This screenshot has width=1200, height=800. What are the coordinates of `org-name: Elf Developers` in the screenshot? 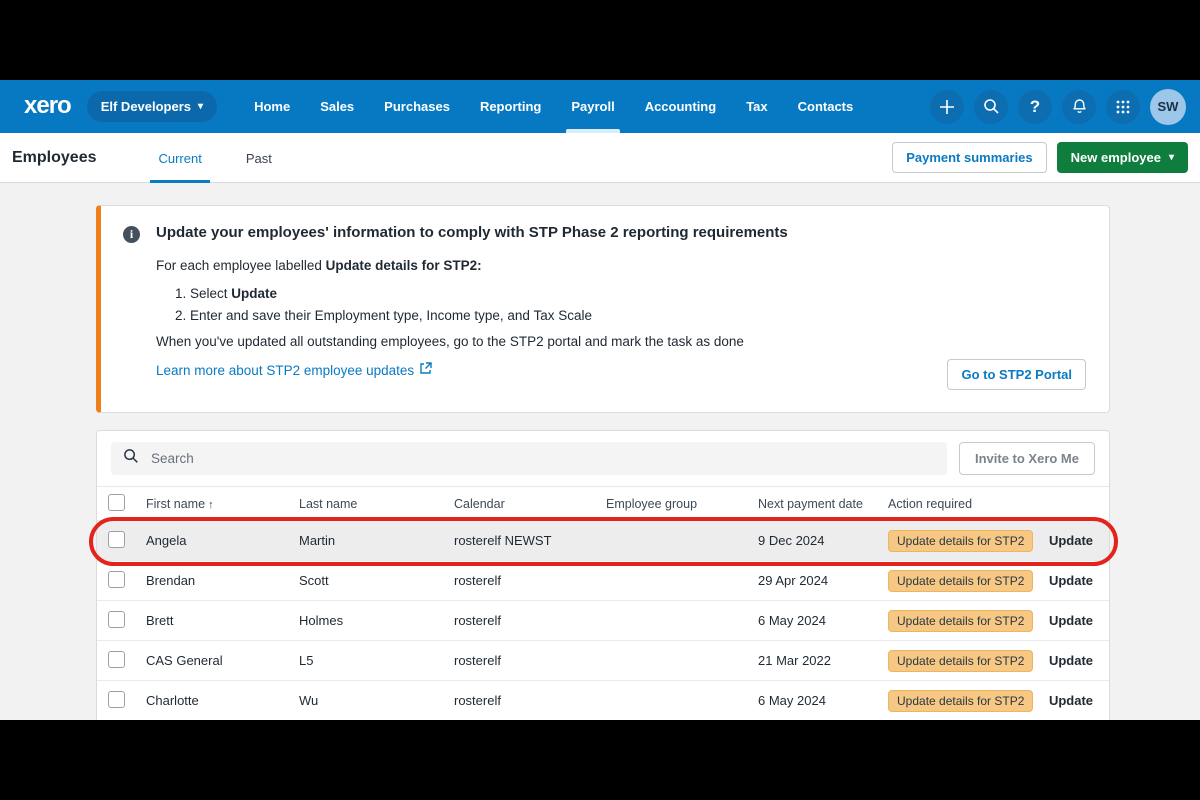 It's located at (146, 106).